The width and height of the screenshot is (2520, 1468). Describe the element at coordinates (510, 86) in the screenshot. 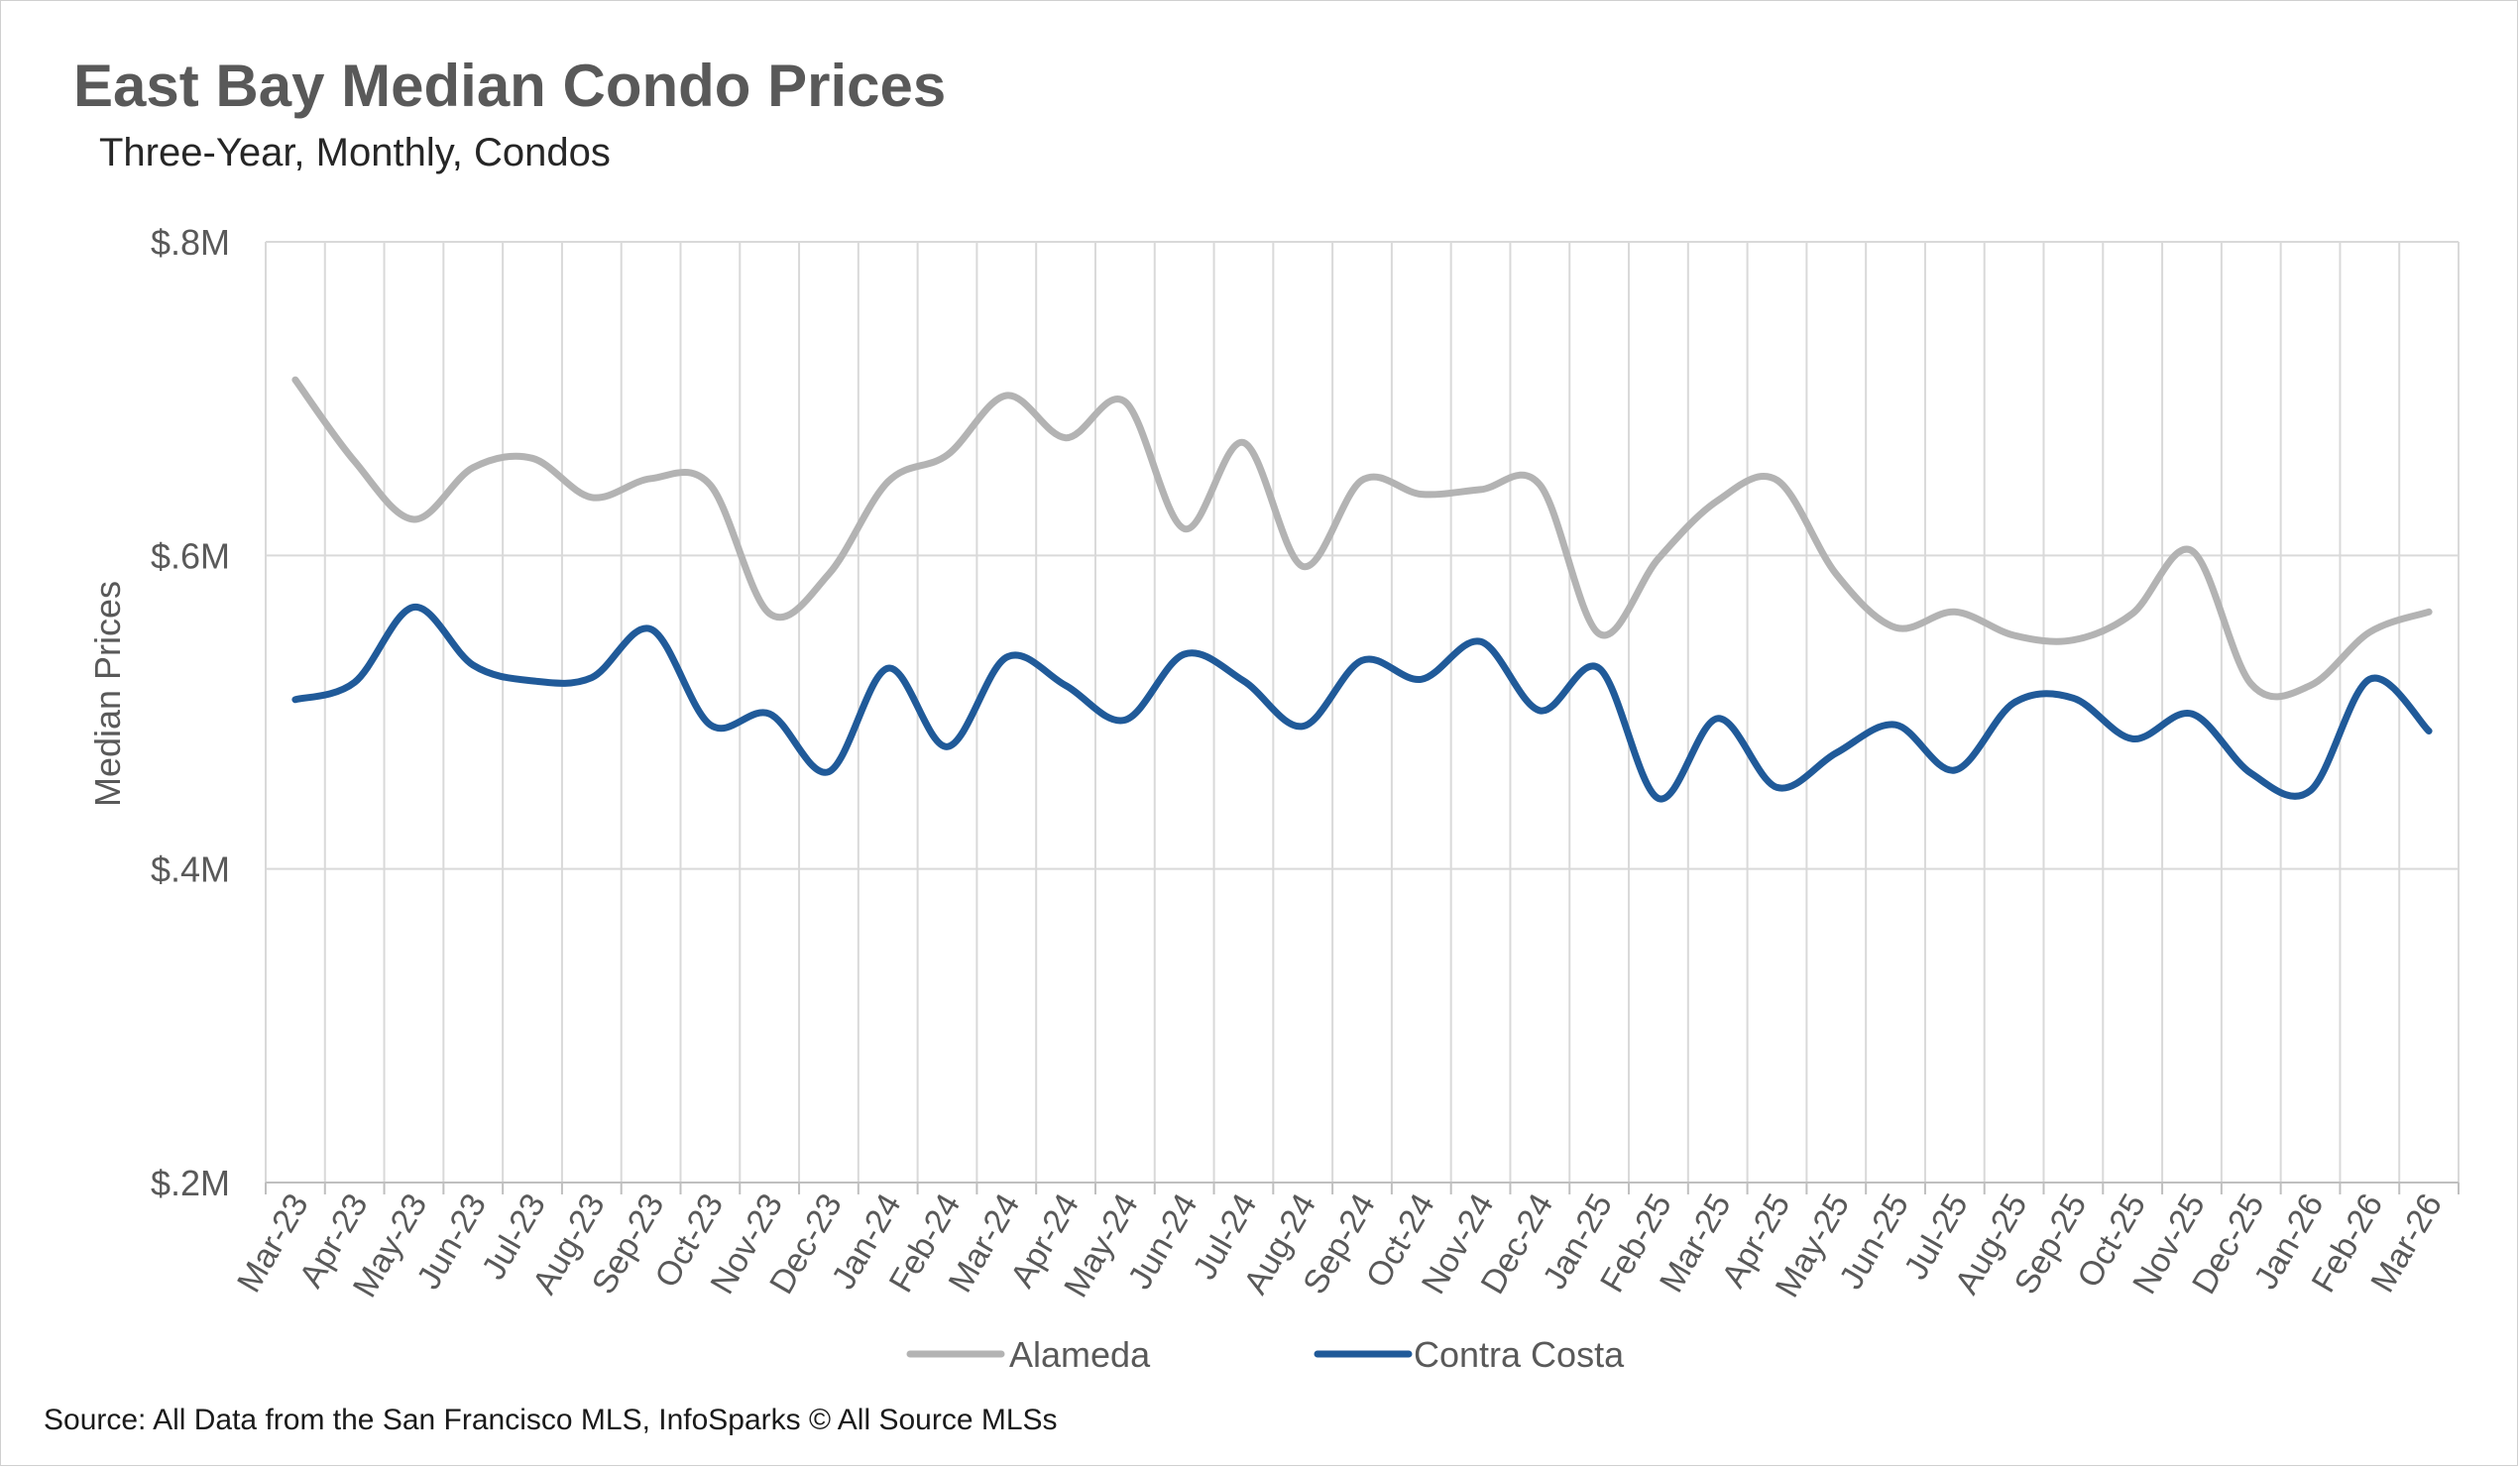

I see `chart-title: East Bay Median Condo Prices` at that location.